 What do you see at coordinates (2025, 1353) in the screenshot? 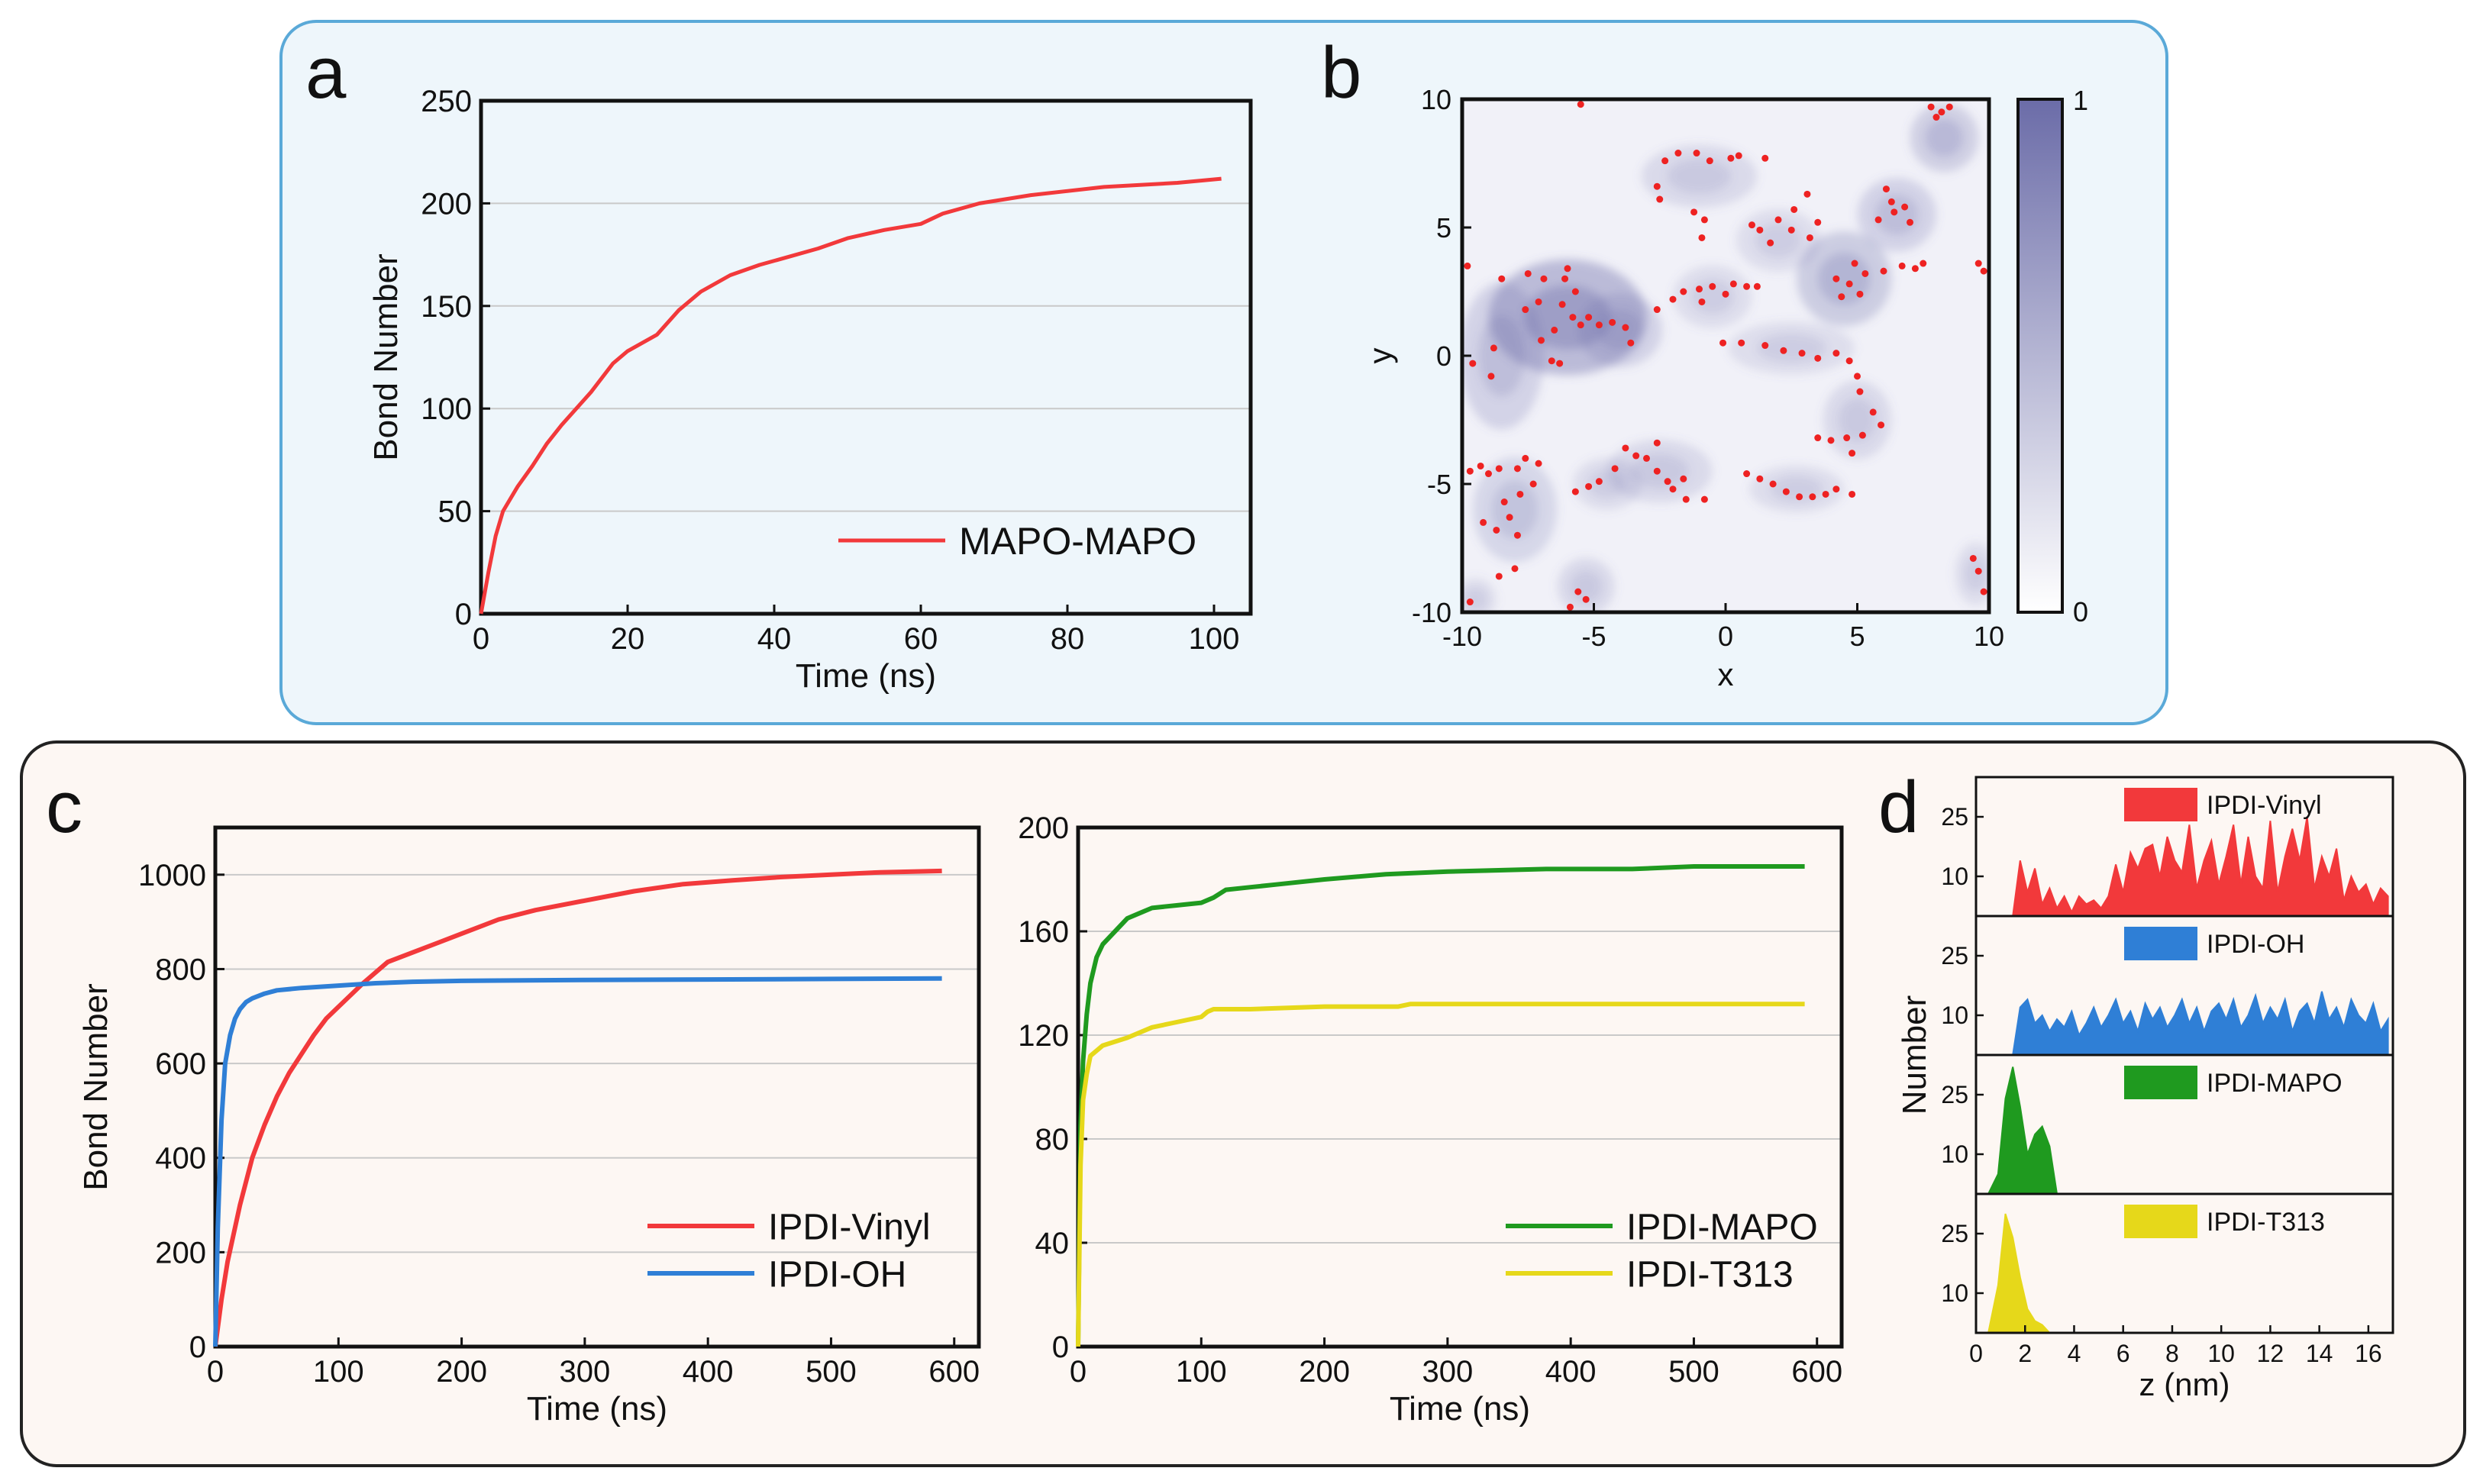
I see `x-tick-label: 2` at bounding box center [2025, 1353].